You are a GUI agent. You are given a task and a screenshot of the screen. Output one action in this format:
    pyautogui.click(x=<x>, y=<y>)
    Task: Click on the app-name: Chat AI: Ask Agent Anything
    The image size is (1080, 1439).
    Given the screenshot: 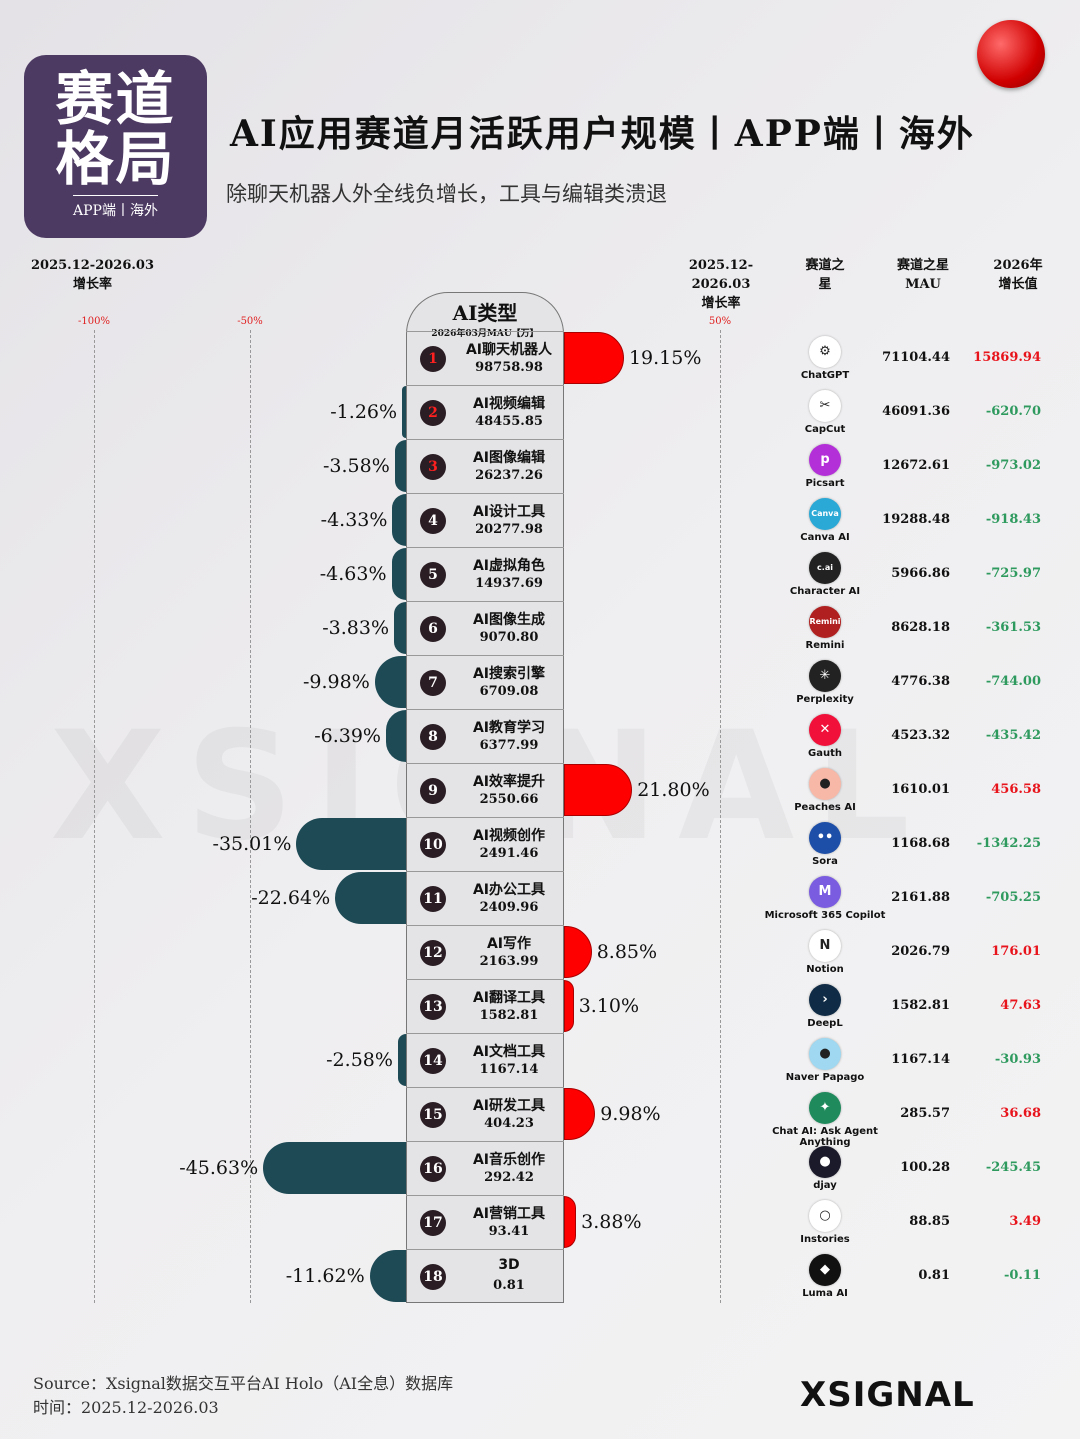 What is the action you would take?
    pyautogui.click(x=825, y=1137)
    